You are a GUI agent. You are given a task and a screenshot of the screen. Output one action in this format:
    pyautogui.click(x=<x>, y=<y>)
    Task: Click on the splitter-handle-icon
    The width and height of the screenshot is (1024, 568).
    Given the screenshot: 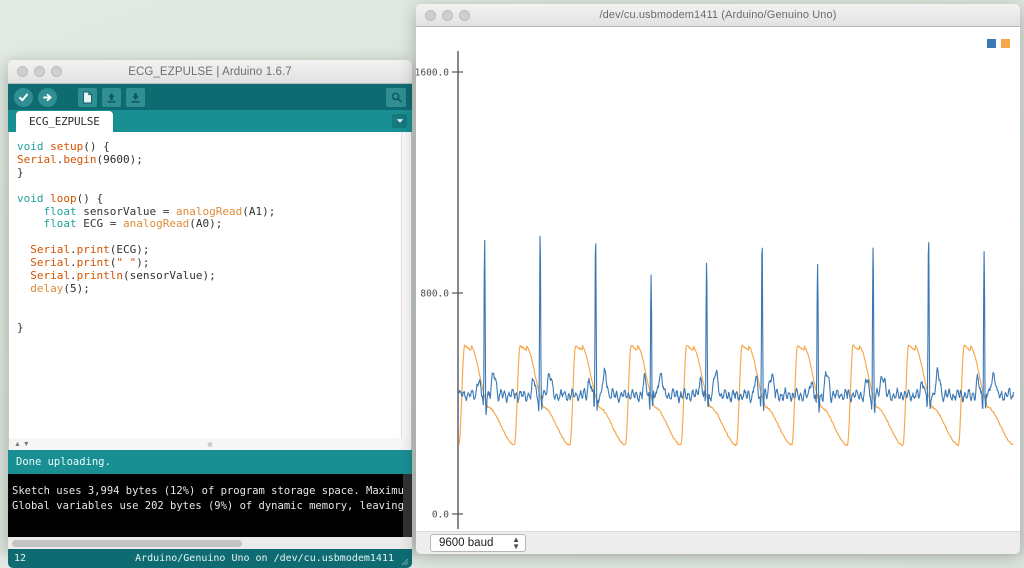 What is the action you would take?
    pyautogui.click(x=210, y=444)
    